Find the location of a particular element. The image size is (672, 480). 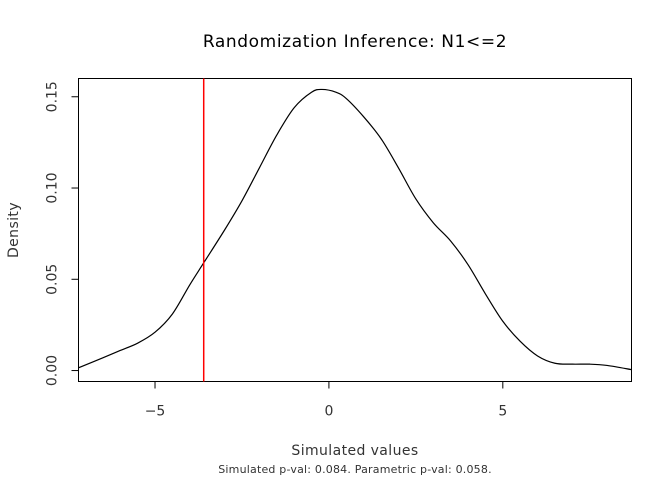

y-axis-label: Density is located at coordinates (14, 230).